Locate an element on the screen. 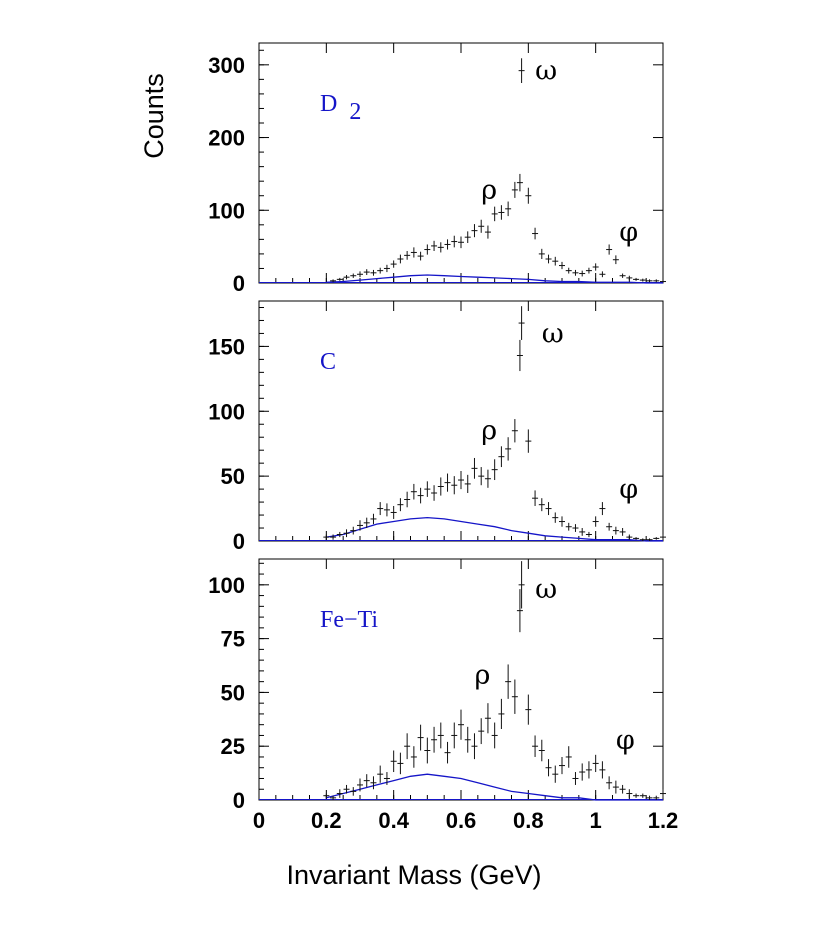 The image size is (820, 929). background-curve is located at coordinates (494, 529).